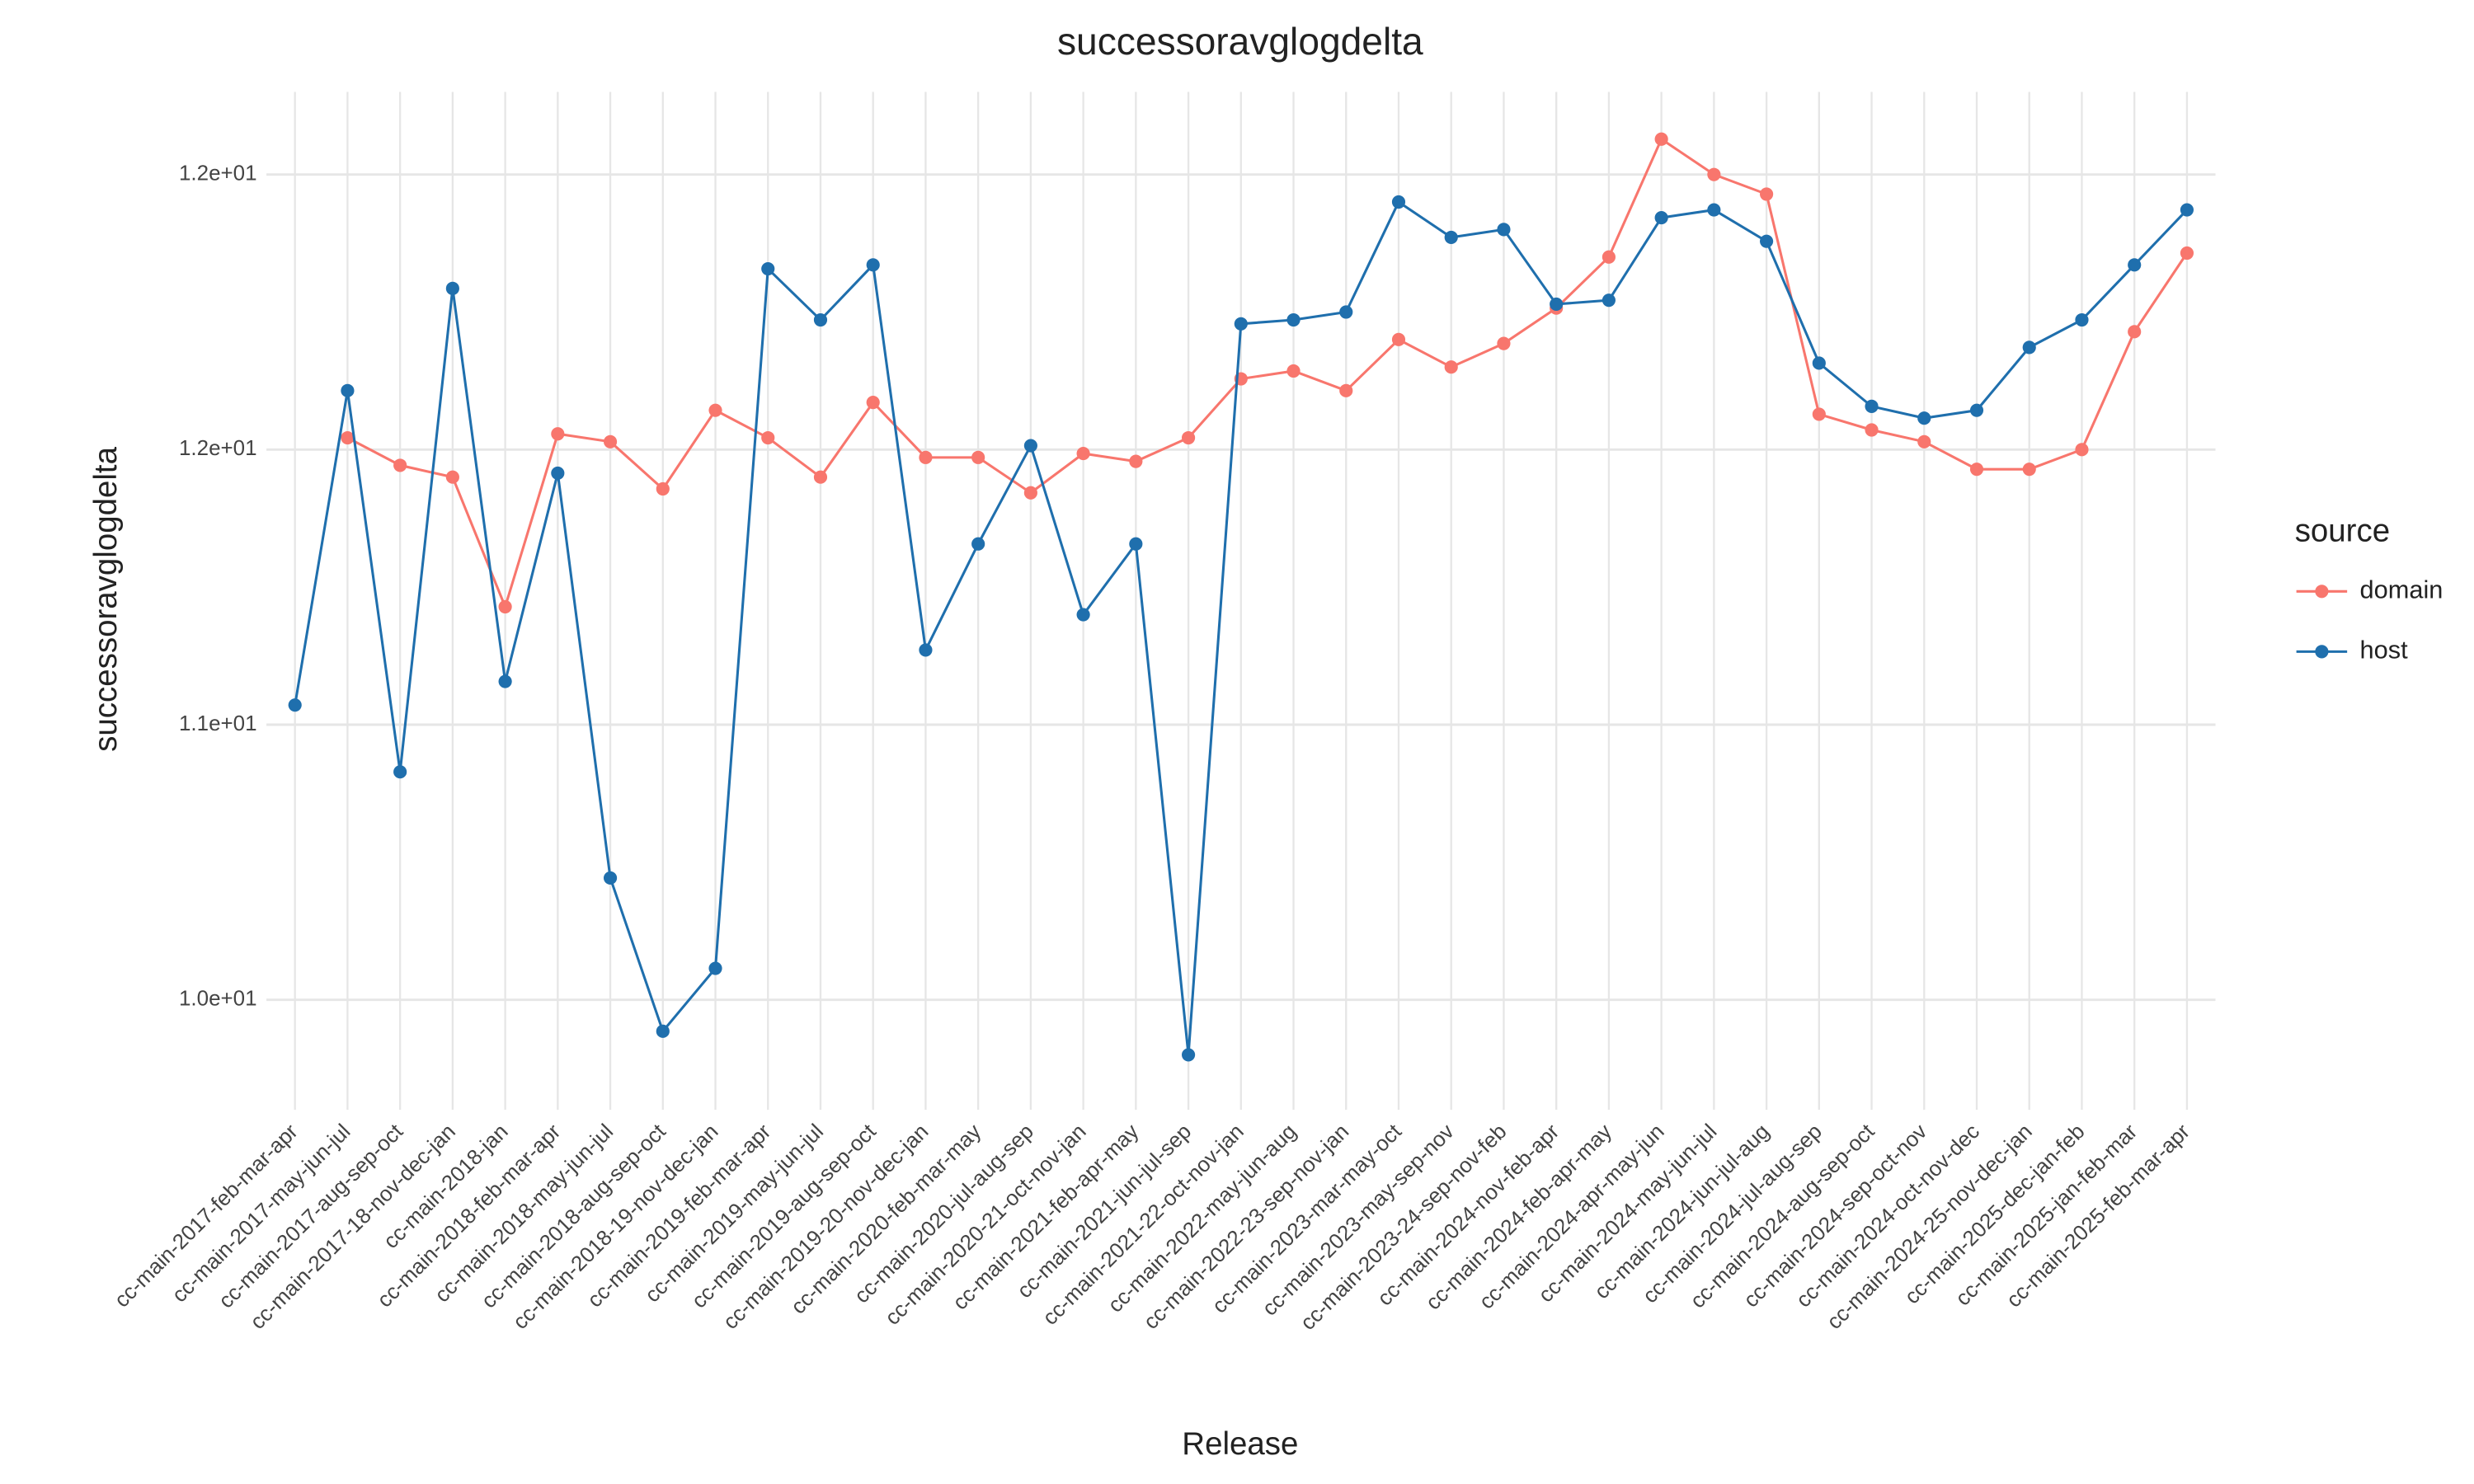 Image resolution: width=2474 pixels, height=1484 pixels. What do you see at coordinates (2401, 589) in the screenshot?
I see `legend-label: domain` at bounding box center [2401, 589].